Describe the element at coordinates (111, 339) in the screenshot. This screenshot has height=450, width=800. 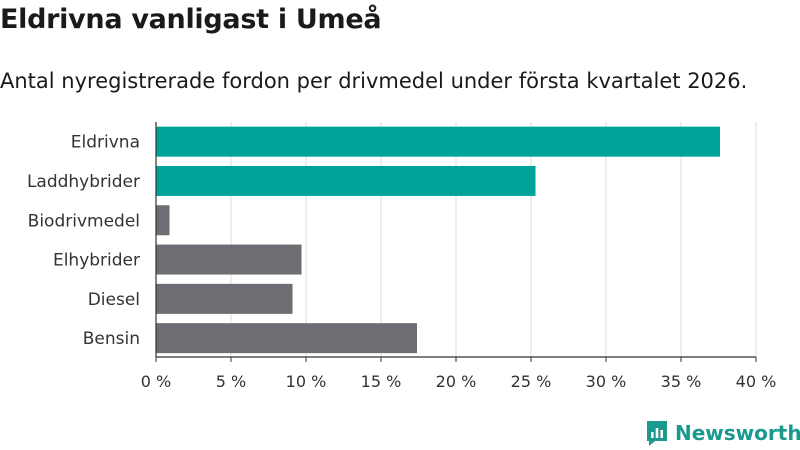
I see `category-label: Bensin` at that location.